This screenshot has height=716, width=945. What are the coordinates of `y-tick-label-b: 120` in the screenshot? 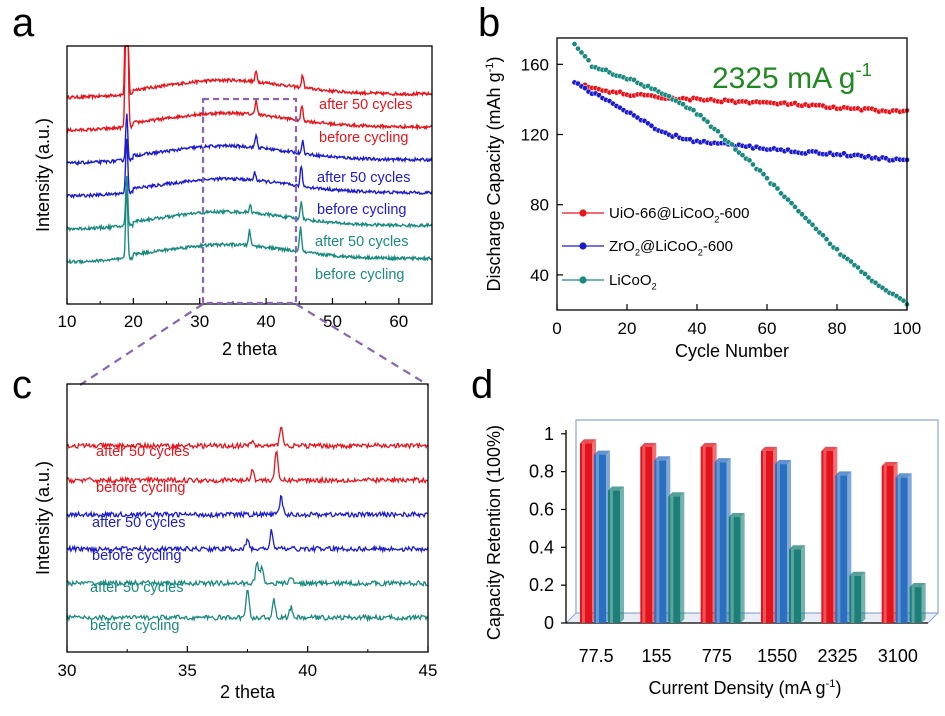 It's located at (535, 135).